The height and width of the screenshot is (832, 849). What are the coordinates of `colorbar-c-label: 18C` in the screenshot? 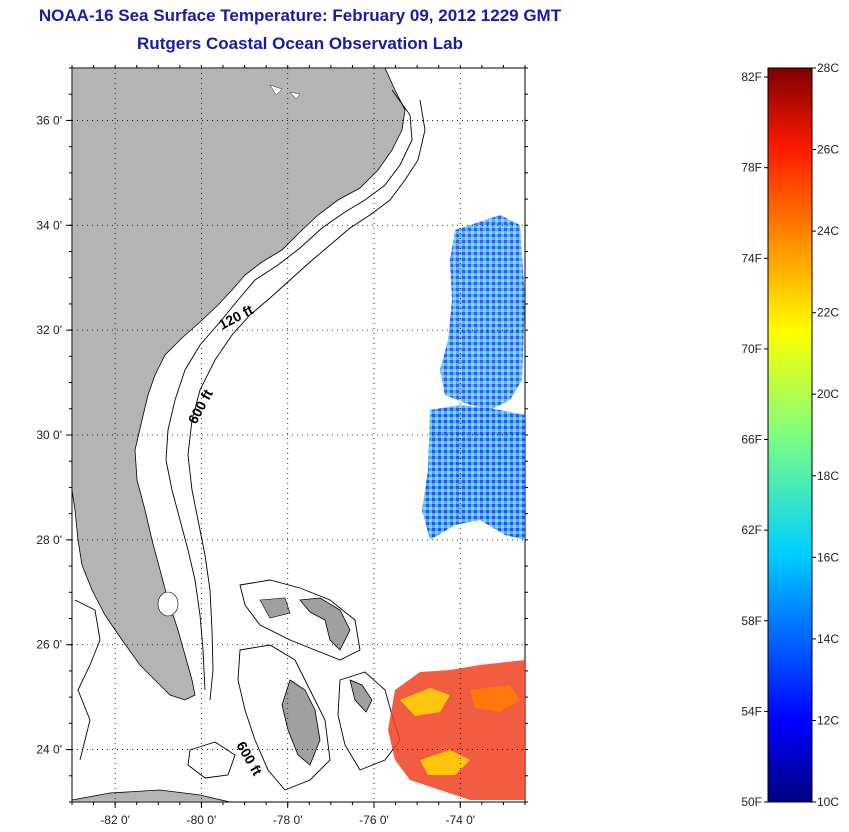 It's located at (828, 476).